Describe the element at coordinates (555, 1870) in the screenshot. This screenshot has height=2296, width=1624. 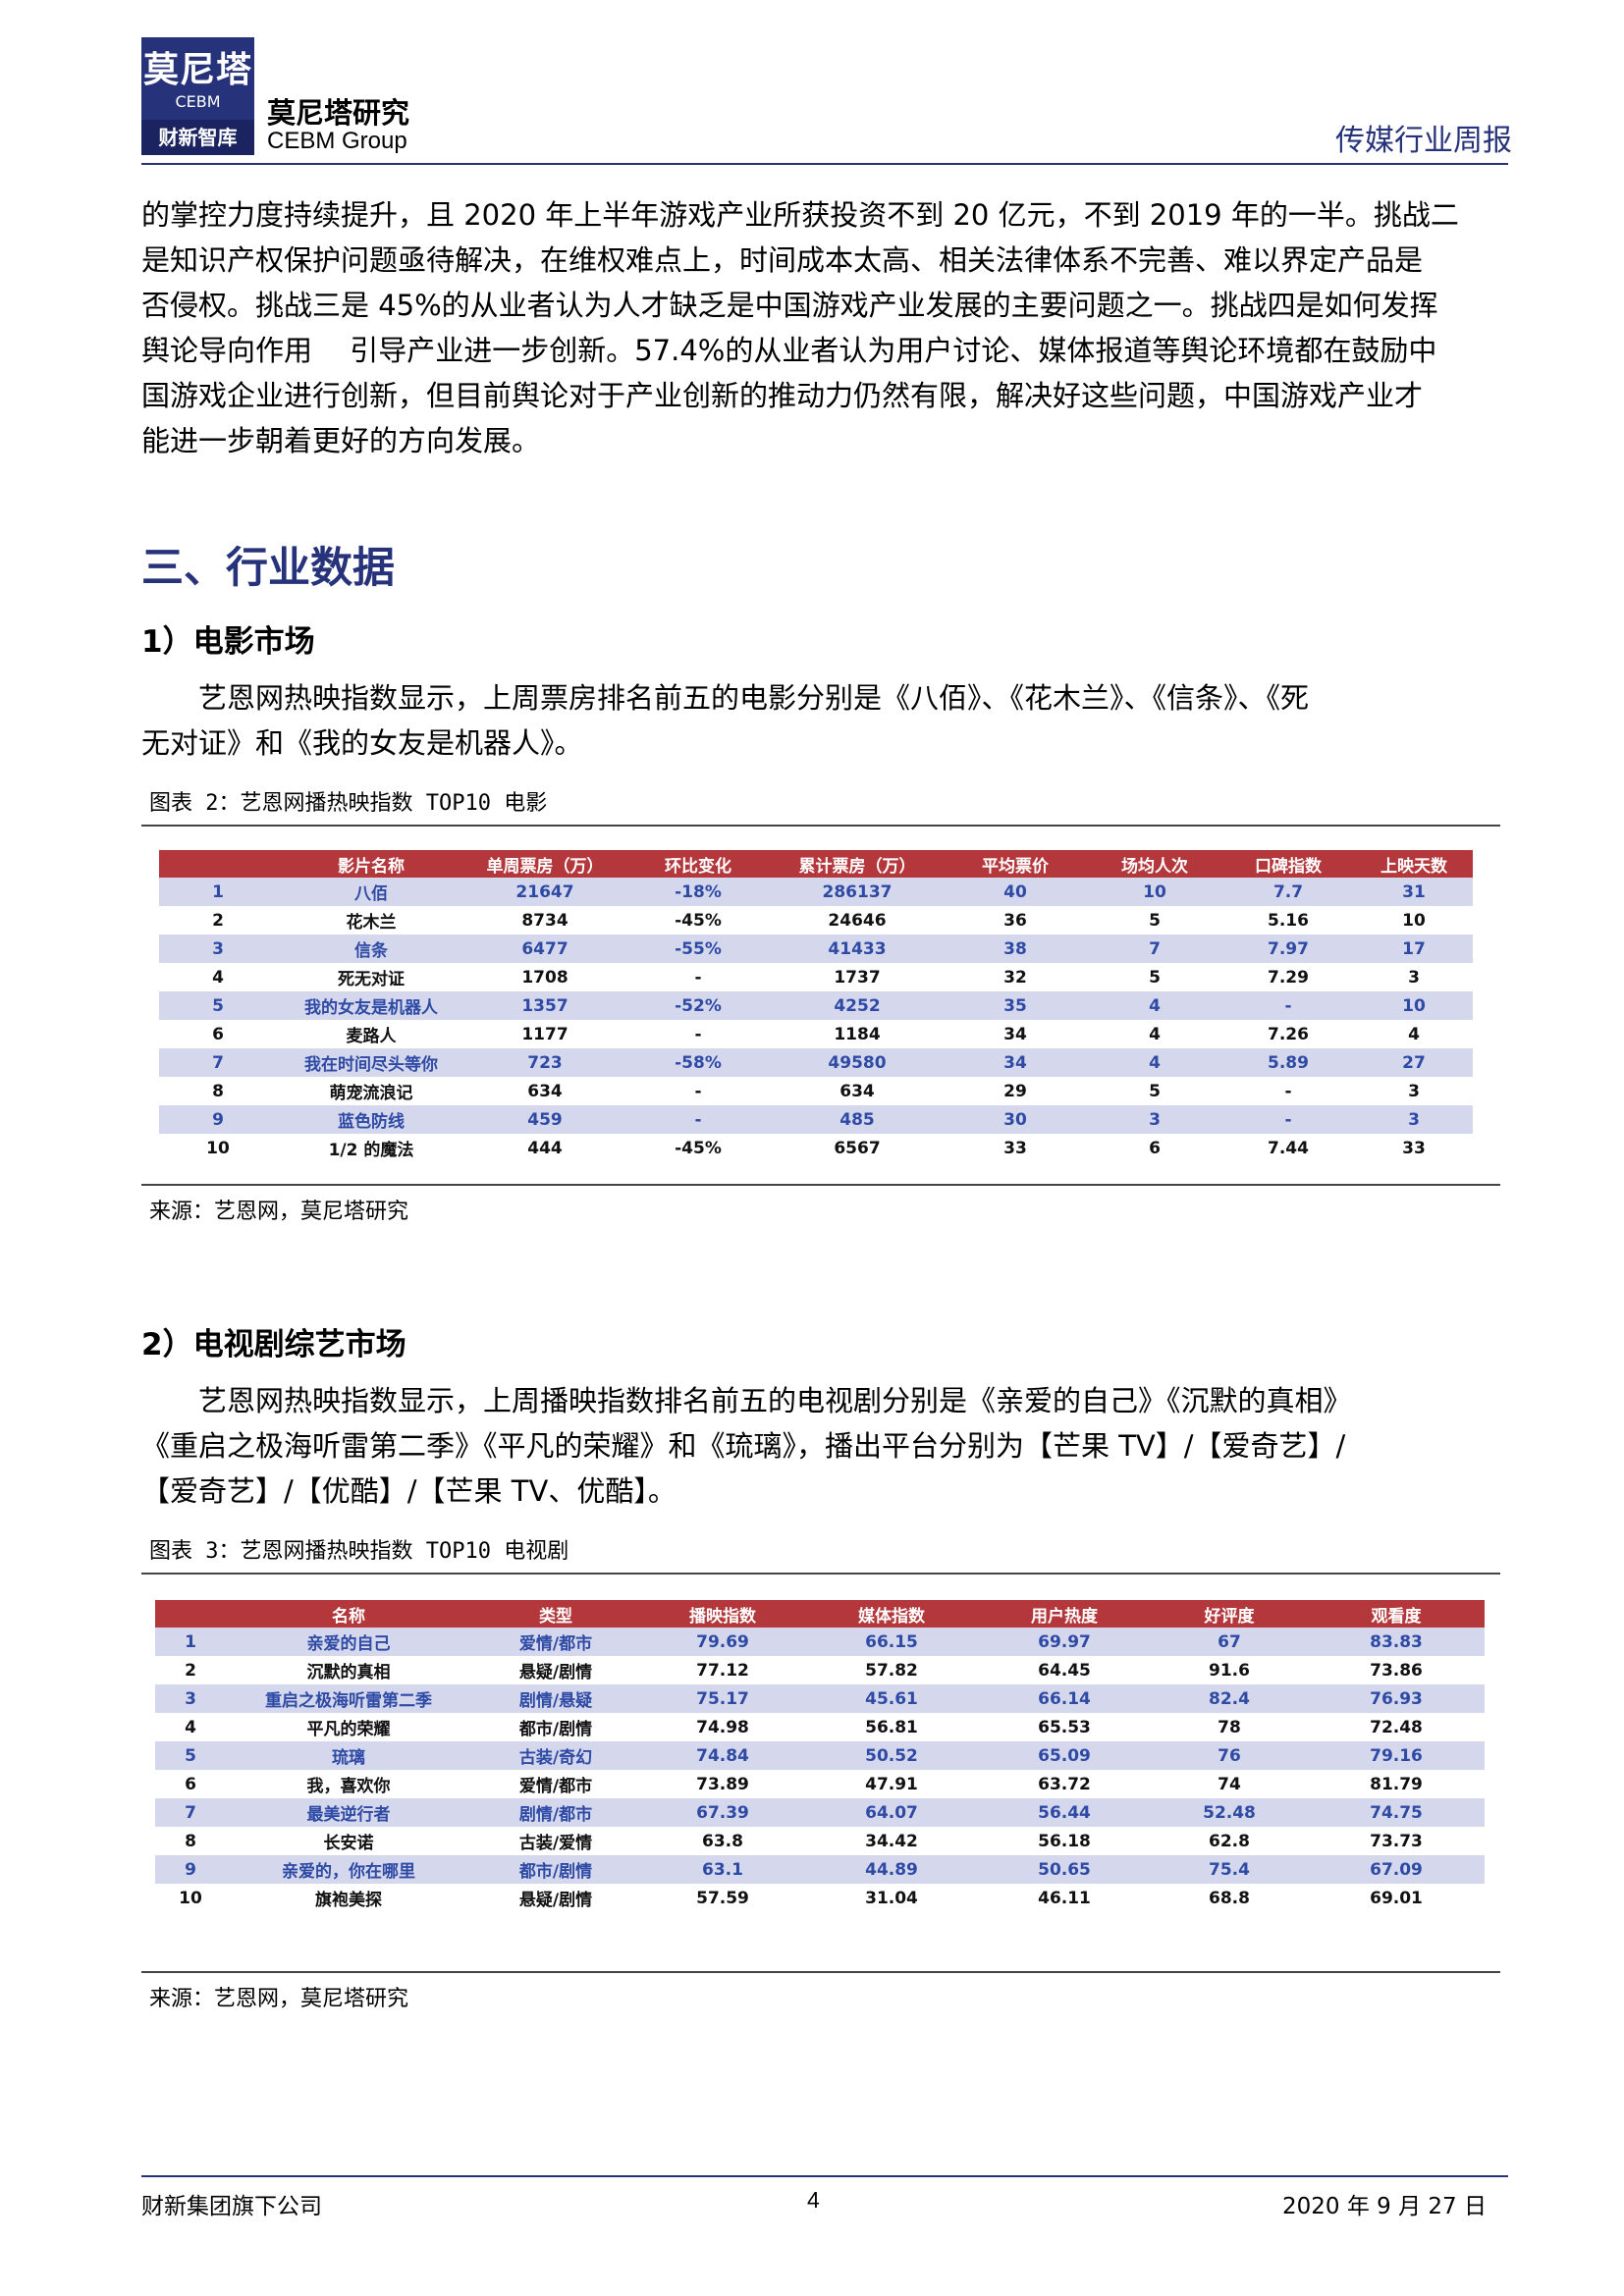
I see `table-cell: 都市/剧情` at that location.